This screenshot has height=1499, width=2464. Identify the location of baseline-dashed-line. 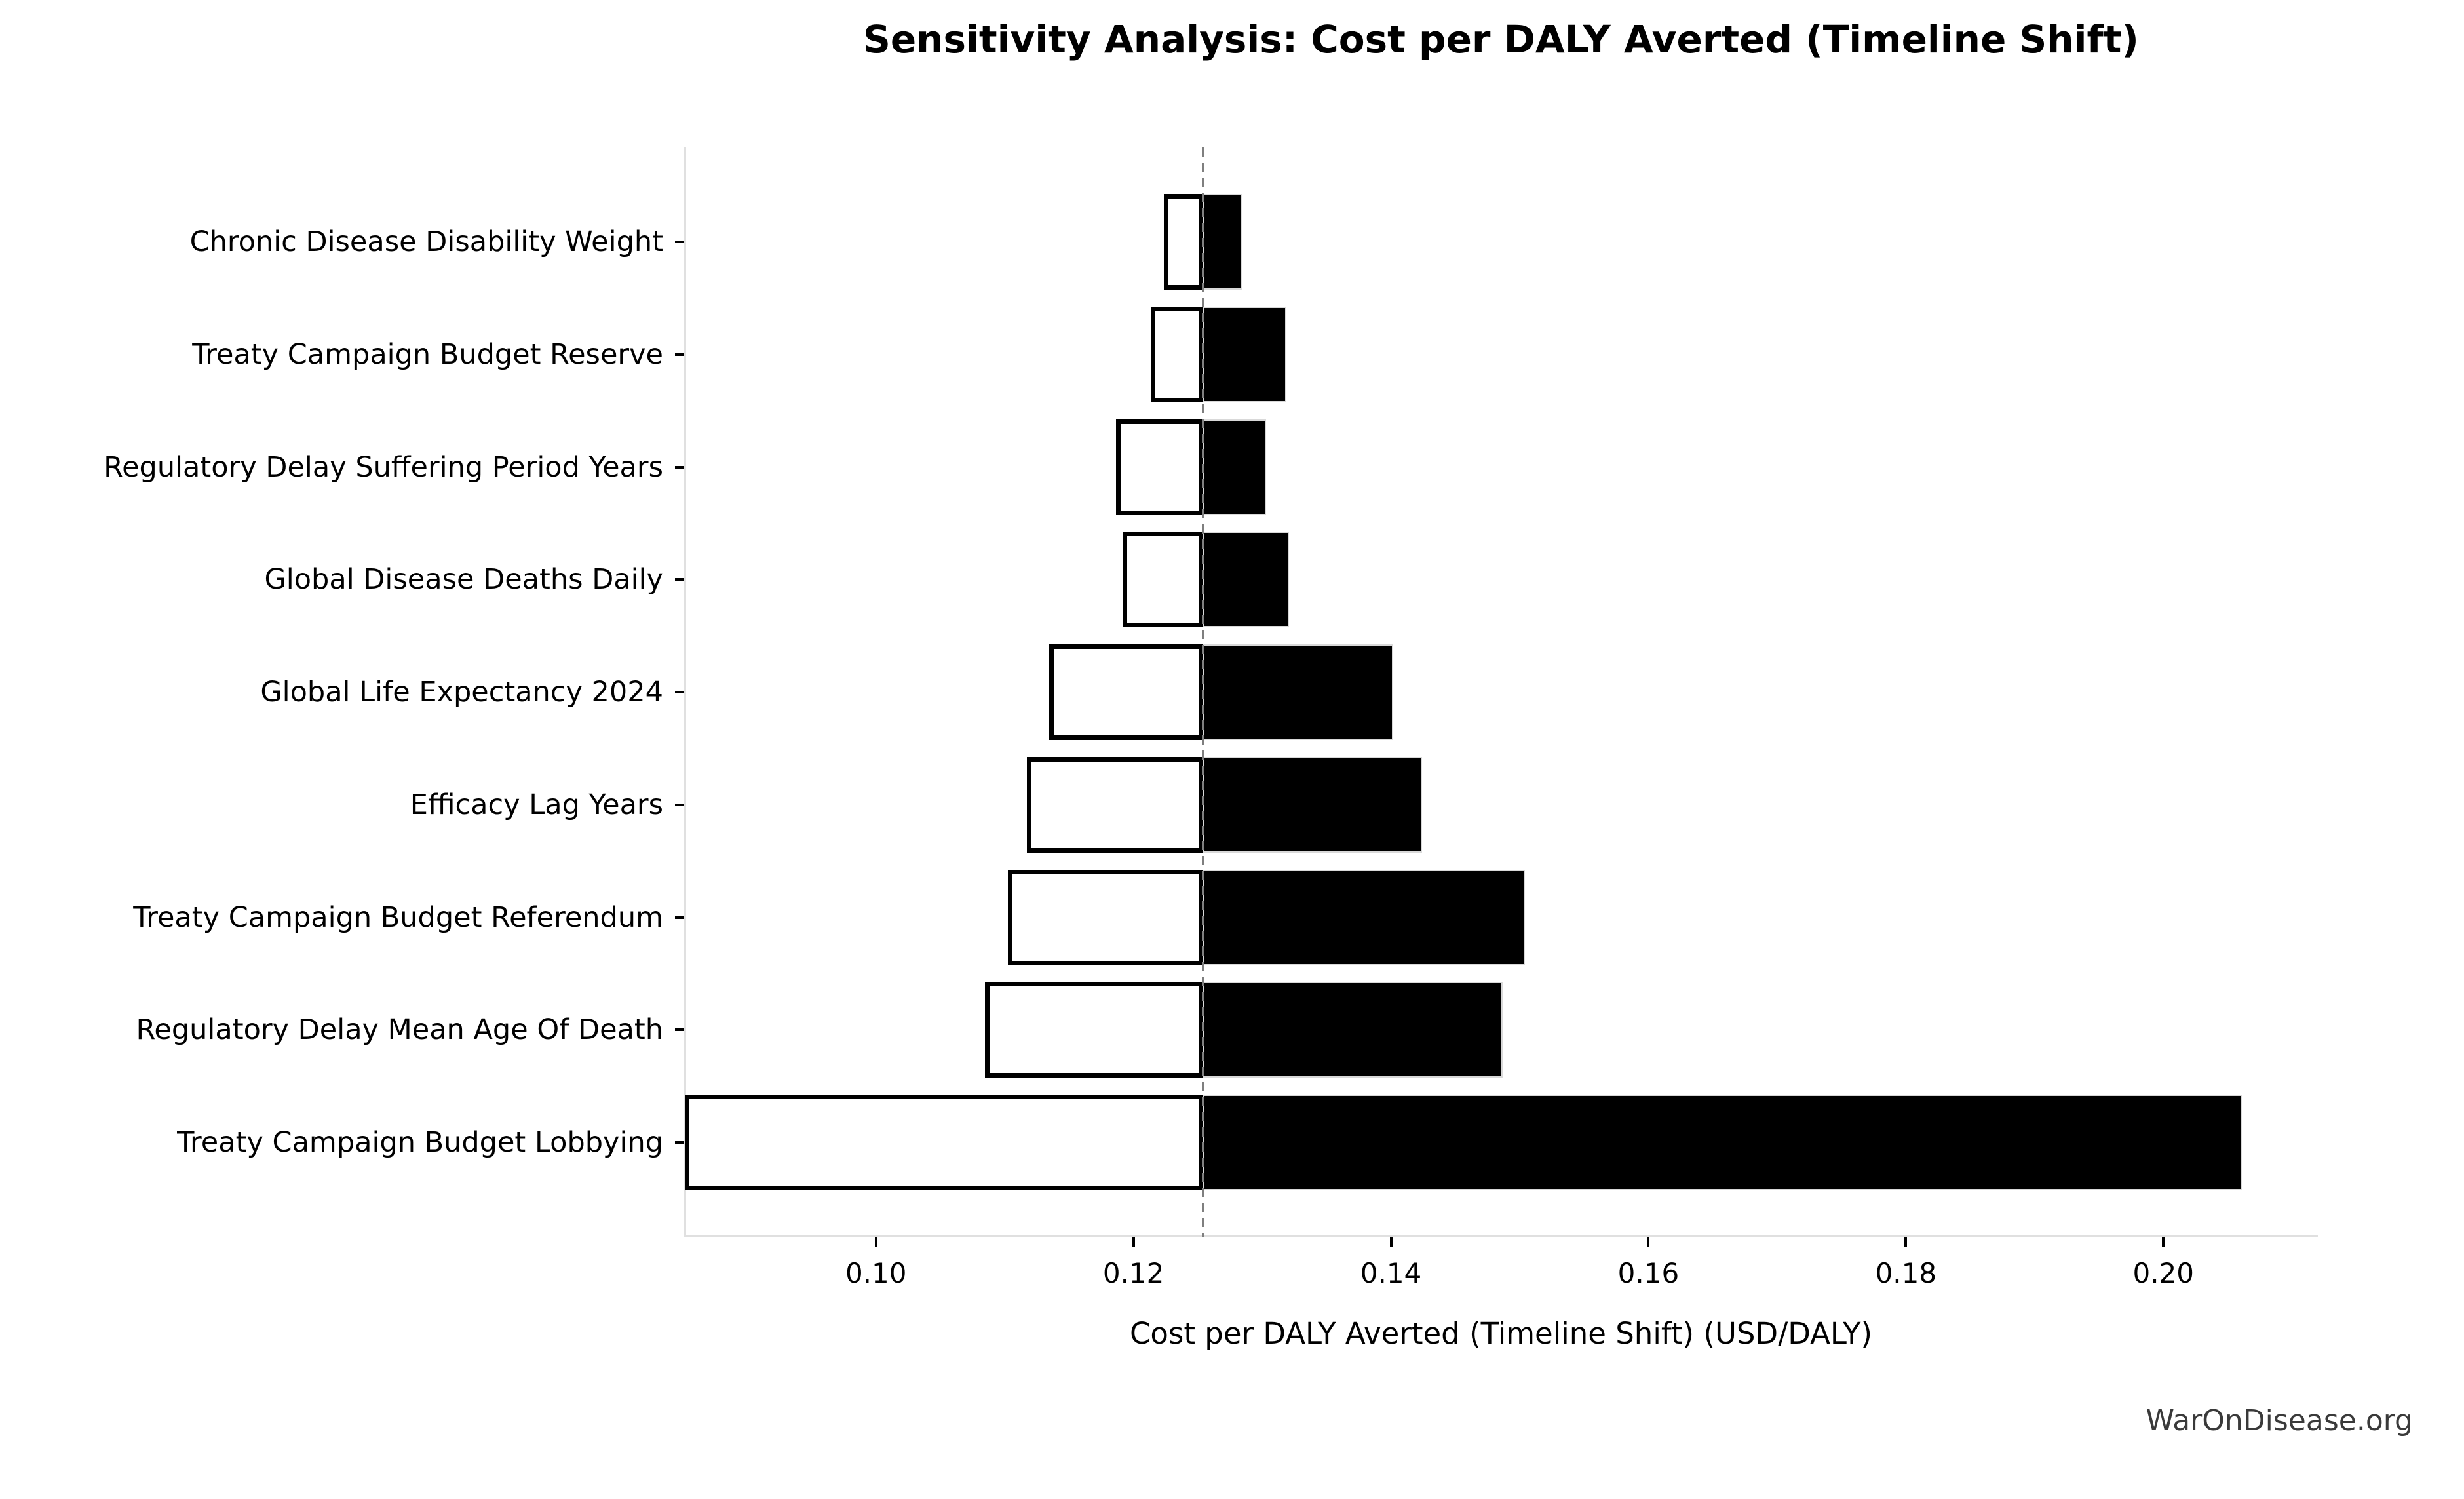
(1203, 692).